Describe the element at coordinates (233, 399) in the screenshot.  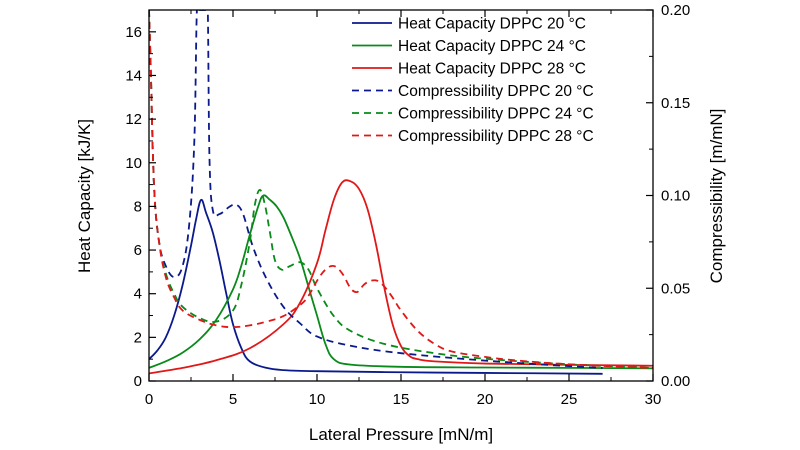
I see `x-tick-label: 5` at that location.